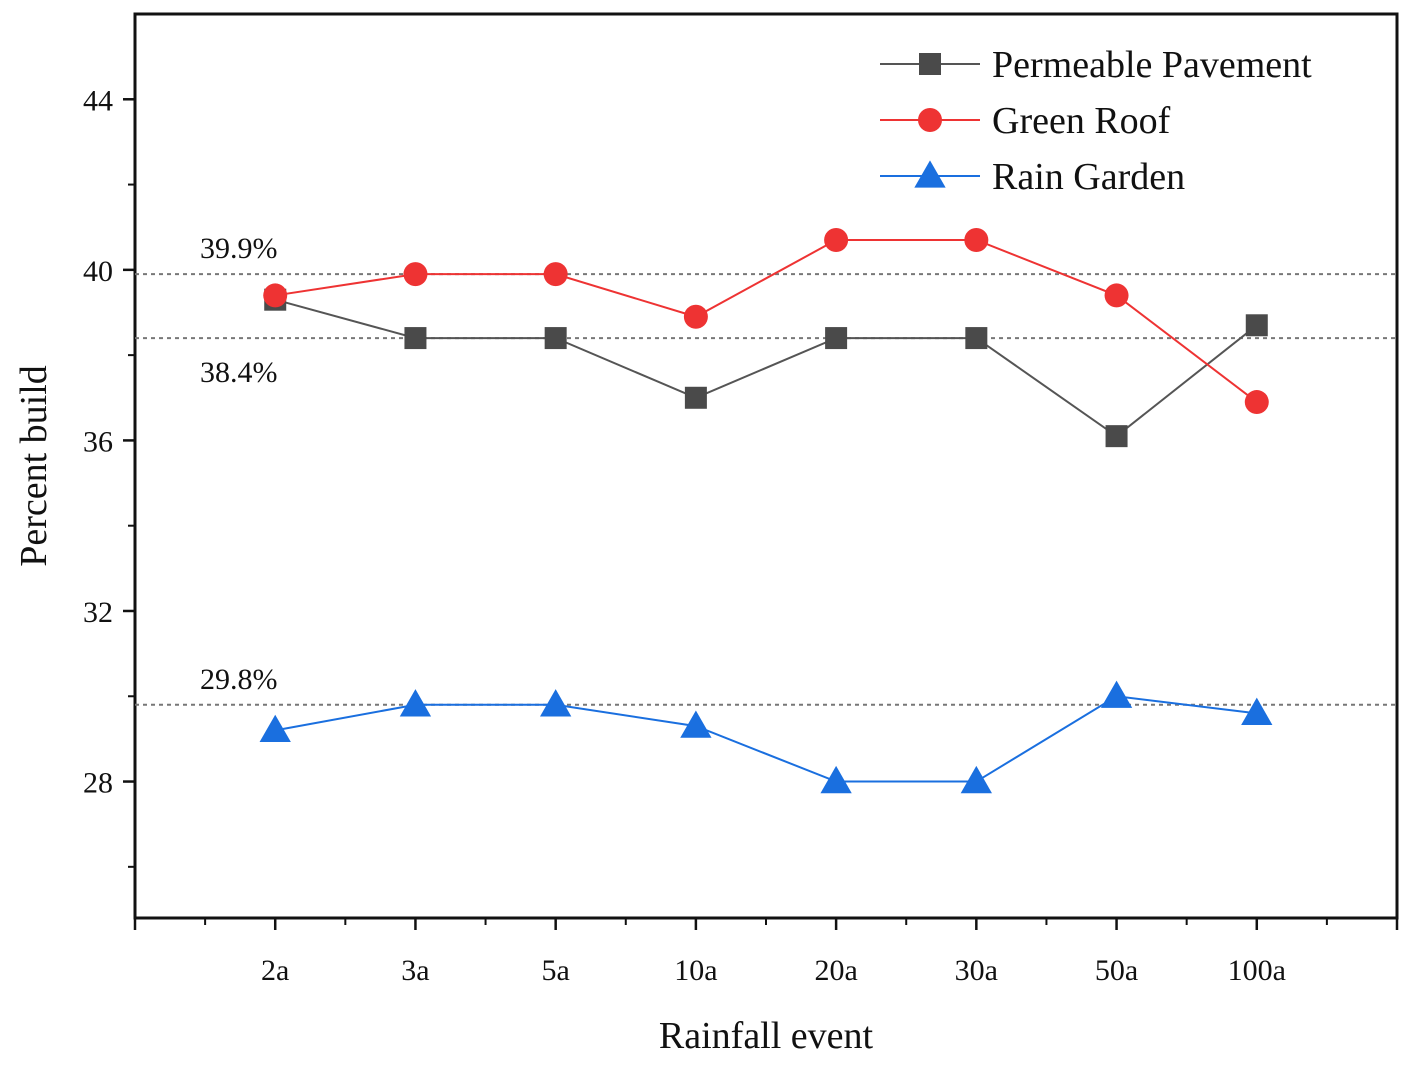 This screenshot has width=1419, height=1066. I want to click on y-tick-label: 32, so click(98, 612).